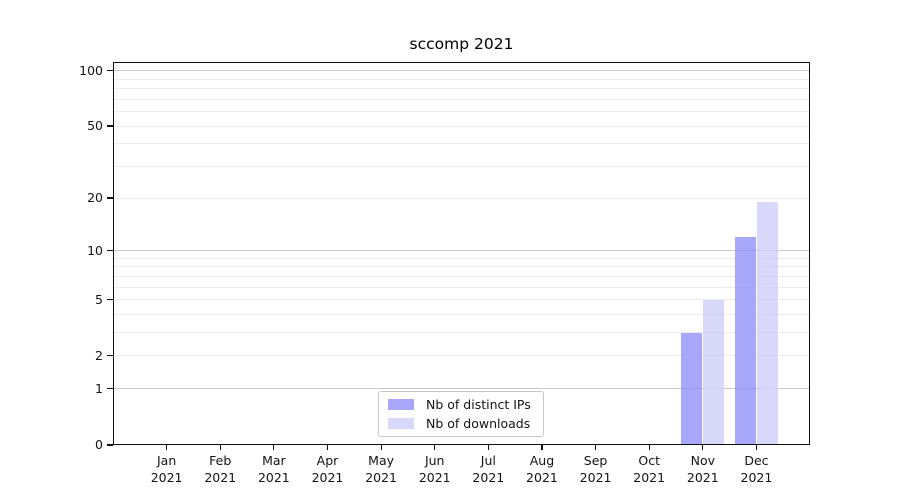 The width and height of the screenshot is (900, 500). What do you see at coordinates (95, 250) in the screenshot?
I see `y-tick-label: 10` at bounding box center [95, 250].